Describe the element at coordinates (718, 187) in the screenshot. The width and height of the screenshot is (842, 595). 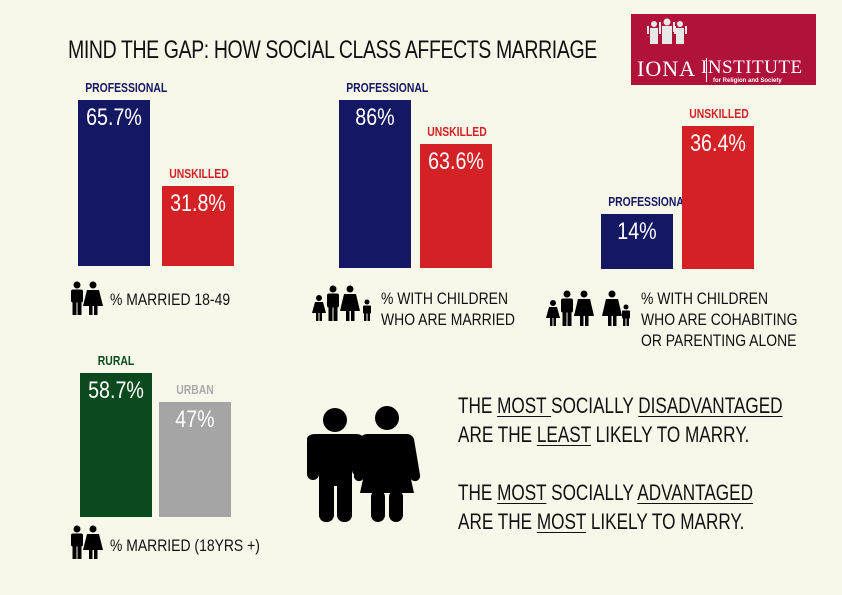
I see `bar-unskilled: UNSKILLED 36.4%` at that location.